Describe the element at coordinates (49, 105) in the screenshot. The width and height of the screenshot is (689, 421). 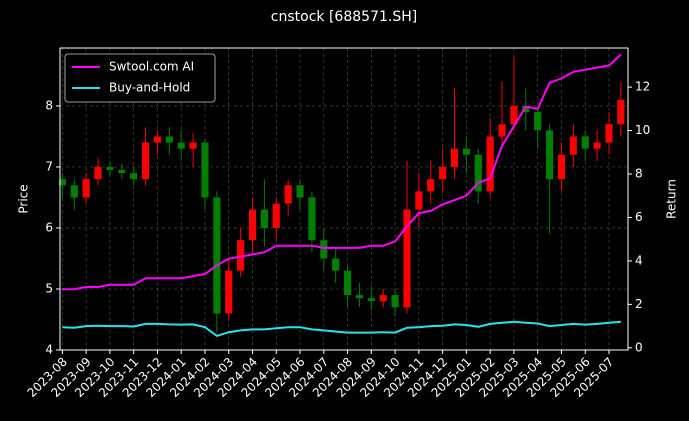
I see `y-tick-label: 8` at that location.